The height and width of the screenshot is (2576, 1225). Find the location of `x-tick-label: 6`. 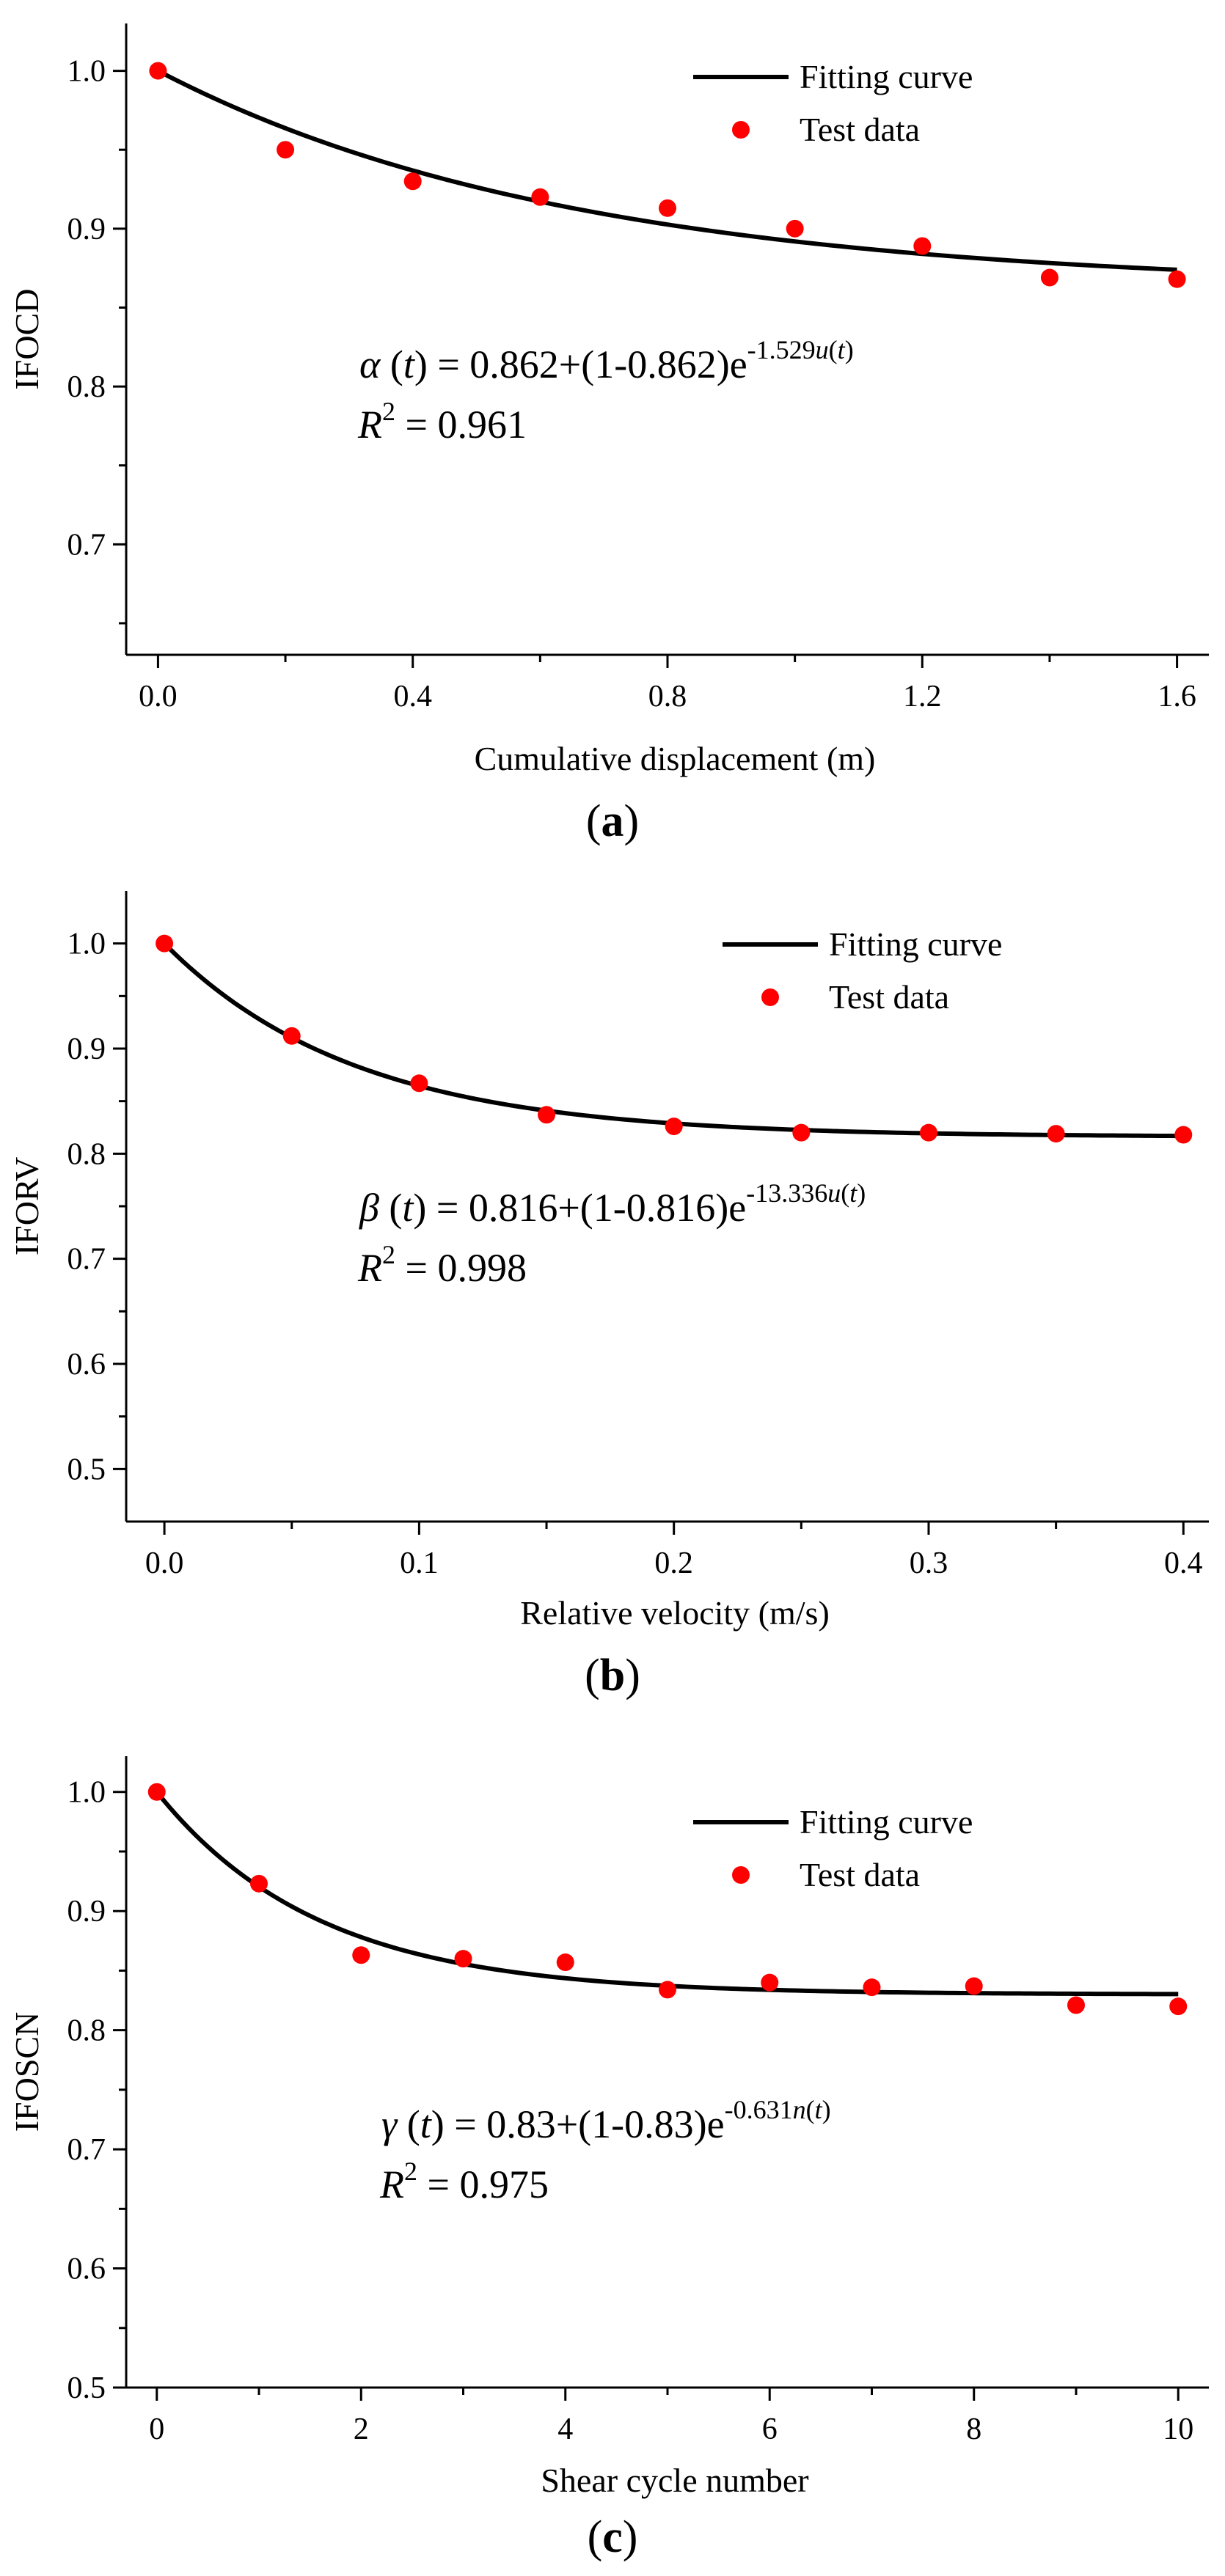

x-tick-label: 6 is located at coordinates (770, 2429).